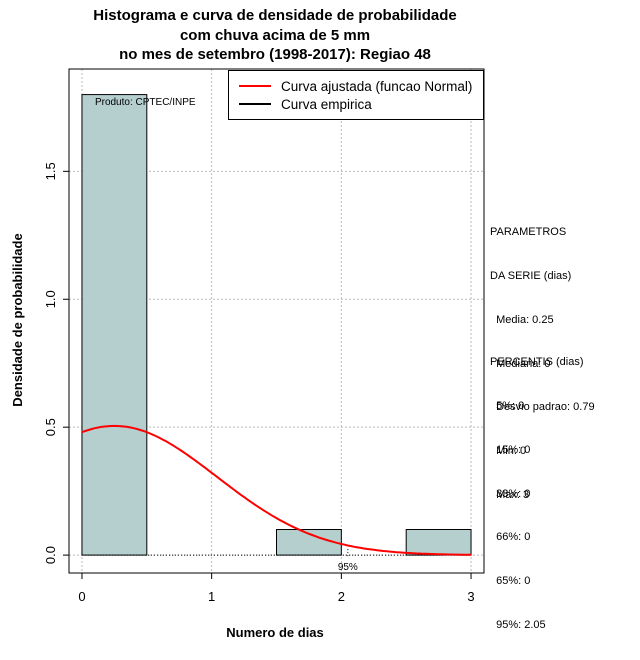 Image resolution: width=640 pixels, height=660 pixels. I want to click on x-tick-label: 3, so click(470, 596).